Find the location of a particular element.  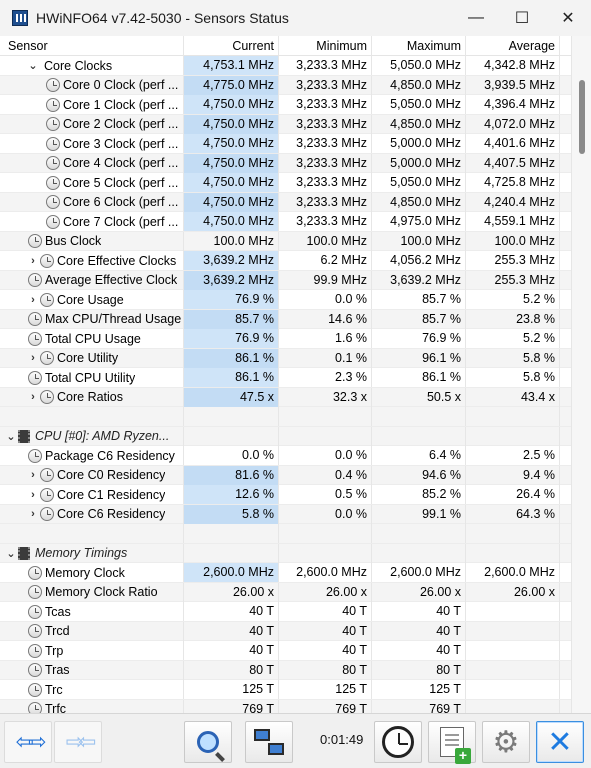

maximum-value: 6.4 % is located at coordinates (419, 455).